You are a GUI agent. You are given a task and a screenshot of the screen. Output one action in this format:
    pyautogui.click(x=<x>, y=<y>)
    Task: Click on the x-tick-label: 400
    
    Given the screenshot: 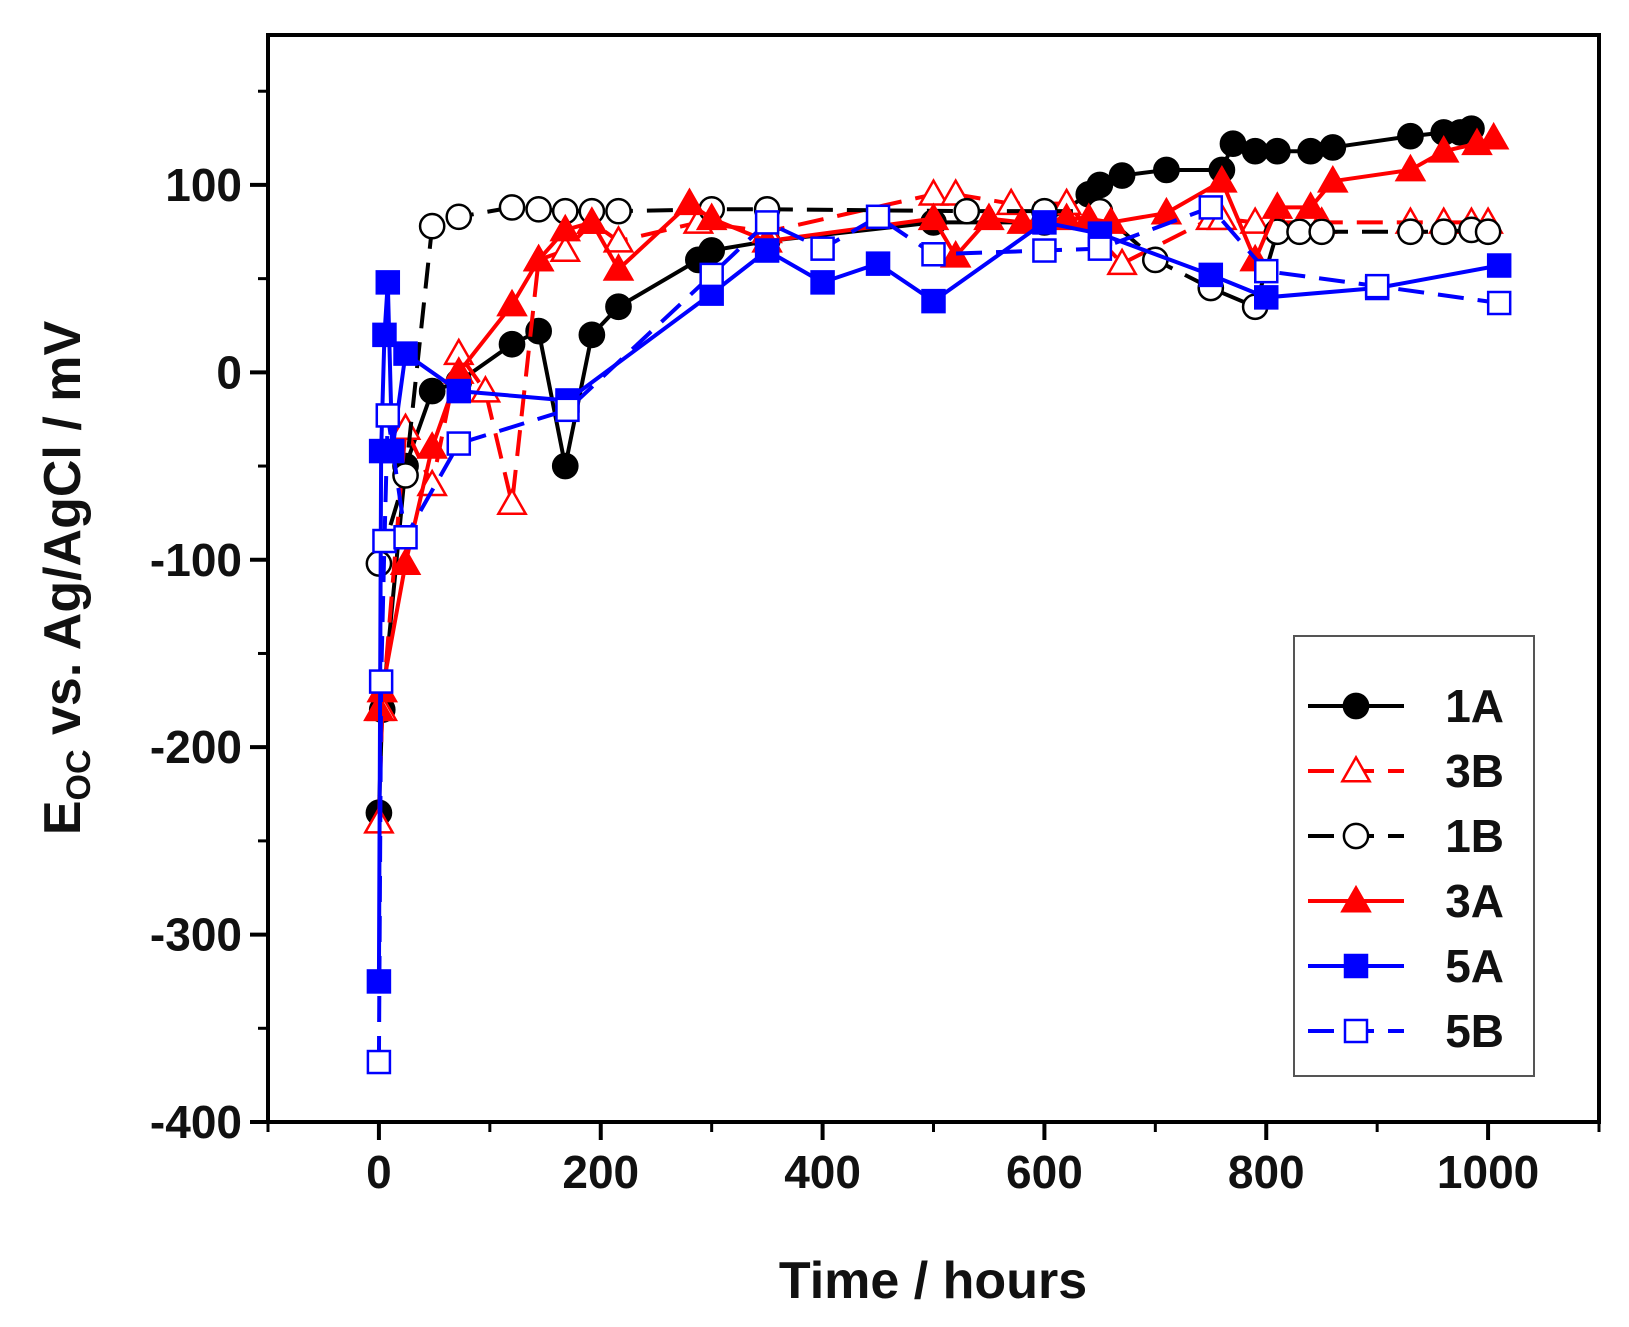 What is the action you would take?
    pyautogui.click(x=822, y=1172)
    